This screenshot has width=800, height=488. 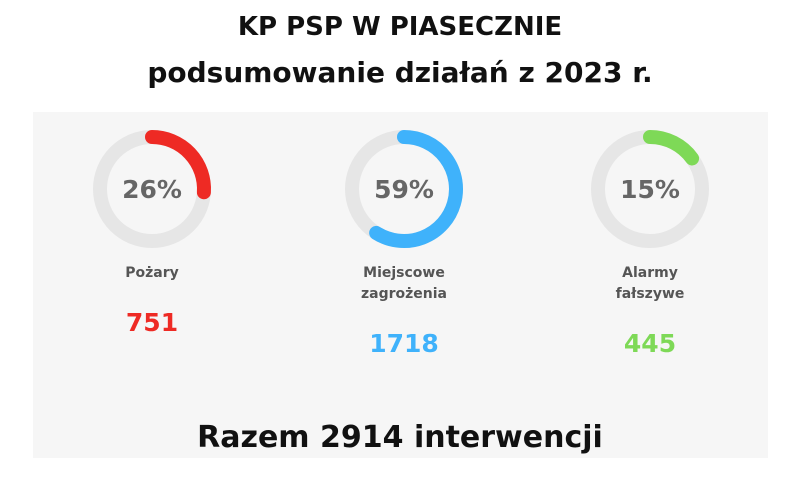 What do you see at coordinates (650, 283) in the screenshot?
I see `category-label: Alarmy fałszywe` at bounding box center [650, 283].